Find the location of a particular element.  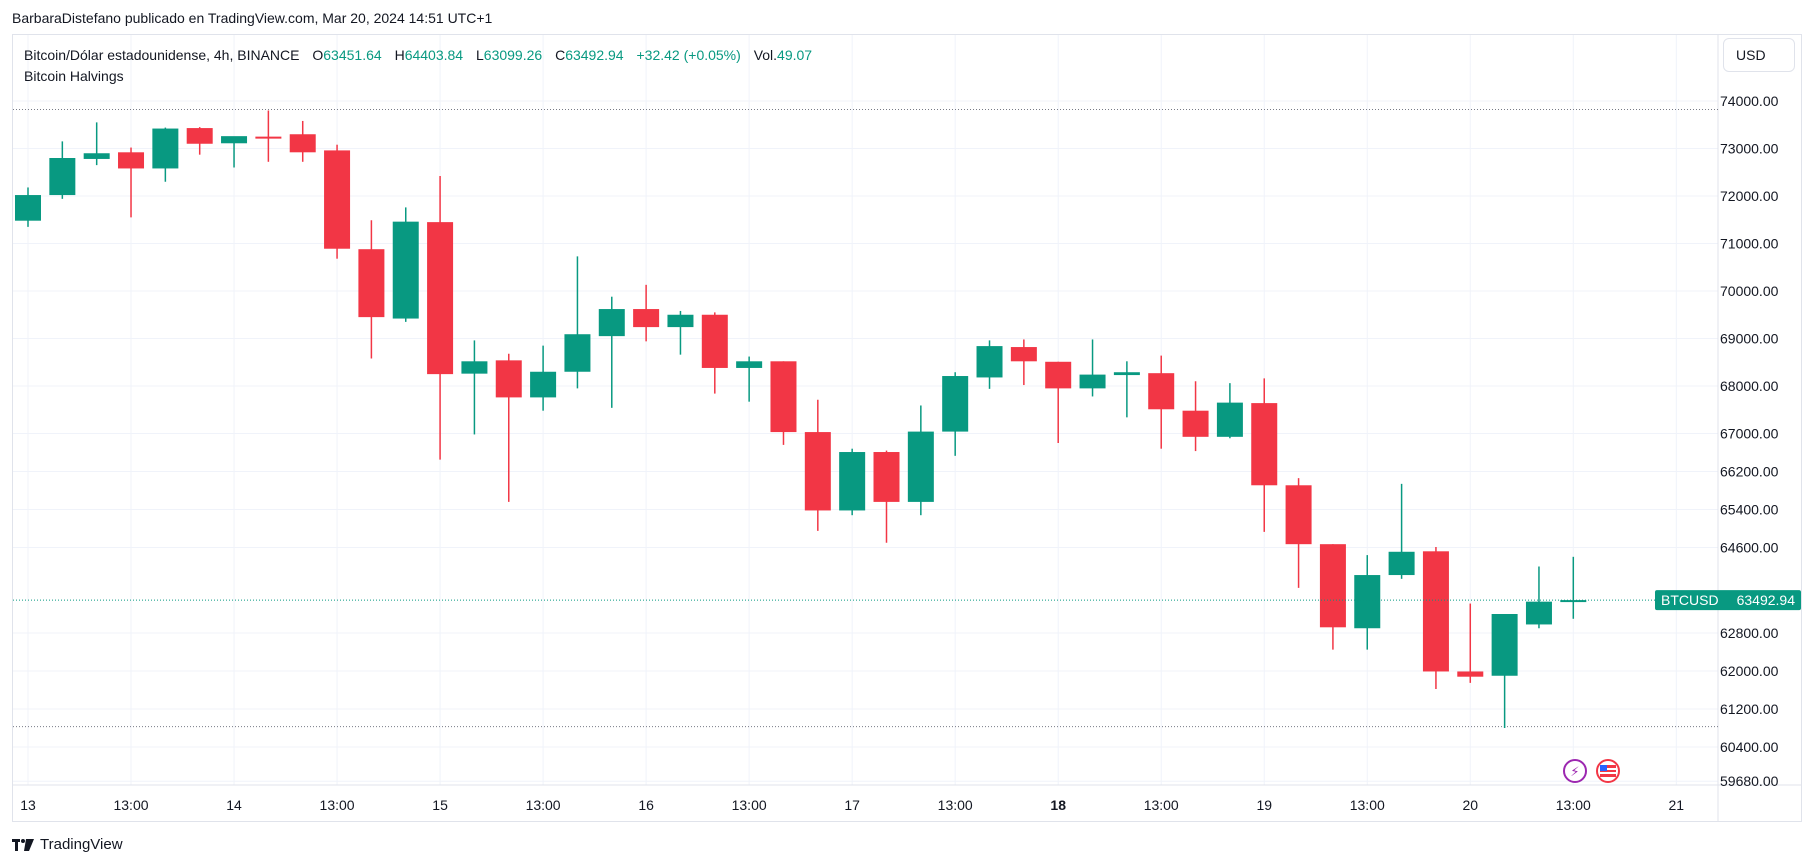

date-tick-label: 19 is located at coordinates (1264, 805).